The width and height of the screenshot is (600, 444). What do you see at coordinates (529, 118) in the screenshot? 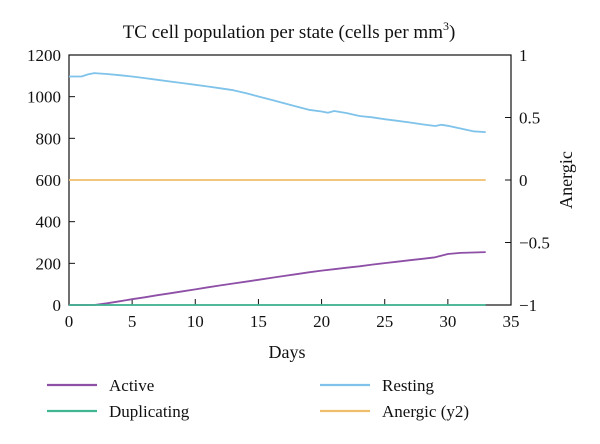
I see `y2-tick-label: 0.5` at bounding box center [529, 118].